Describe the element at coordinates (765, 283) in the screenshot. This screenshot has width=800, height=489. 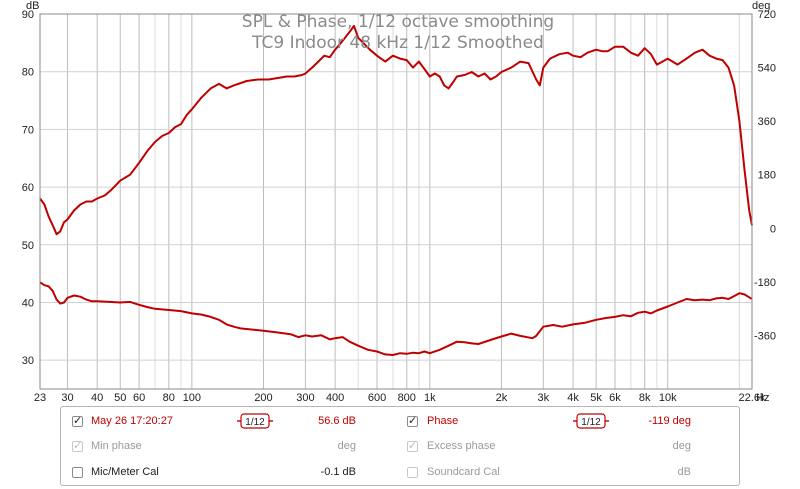
I see `y-right-tick-label: -180` at that location.